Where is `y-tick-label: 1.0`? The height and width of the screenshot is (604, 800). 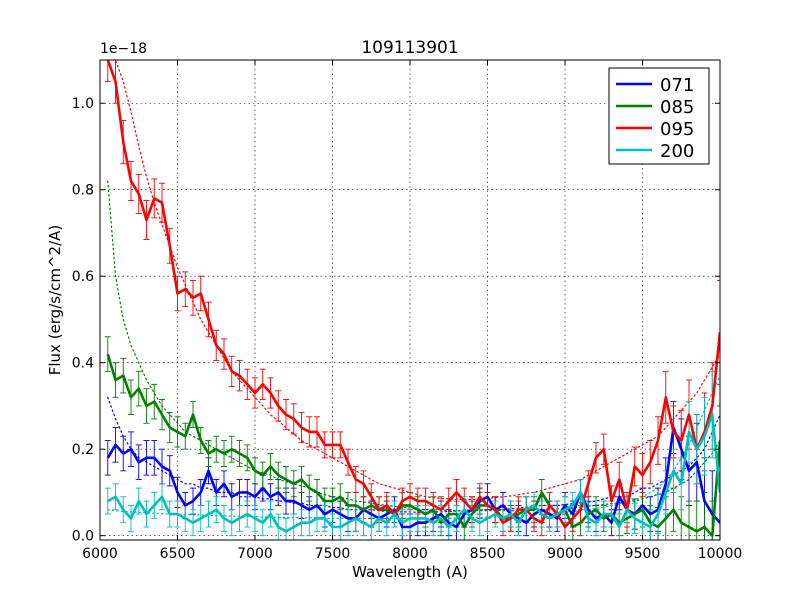
y-tick-label: 1.0 is located at coordinates (83, 104).